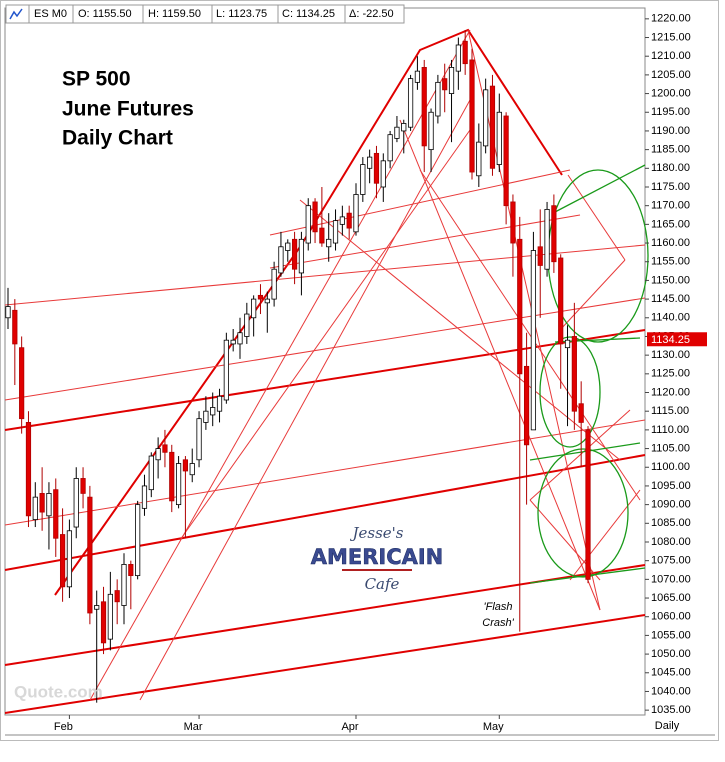 Image resolution: width=725 pixels, height=762 pixels. What do you see at coordinates (671, 19) in the screenshot?
I see `y-tick-label: 1220.00` at bounding box center [671, 19].